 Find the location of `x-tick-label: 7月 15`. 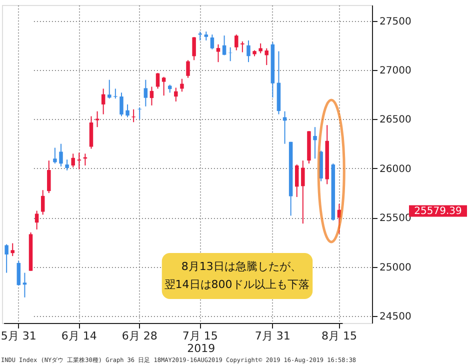

x-tick-label: 7月 15 is located at coordinates (200, 336).